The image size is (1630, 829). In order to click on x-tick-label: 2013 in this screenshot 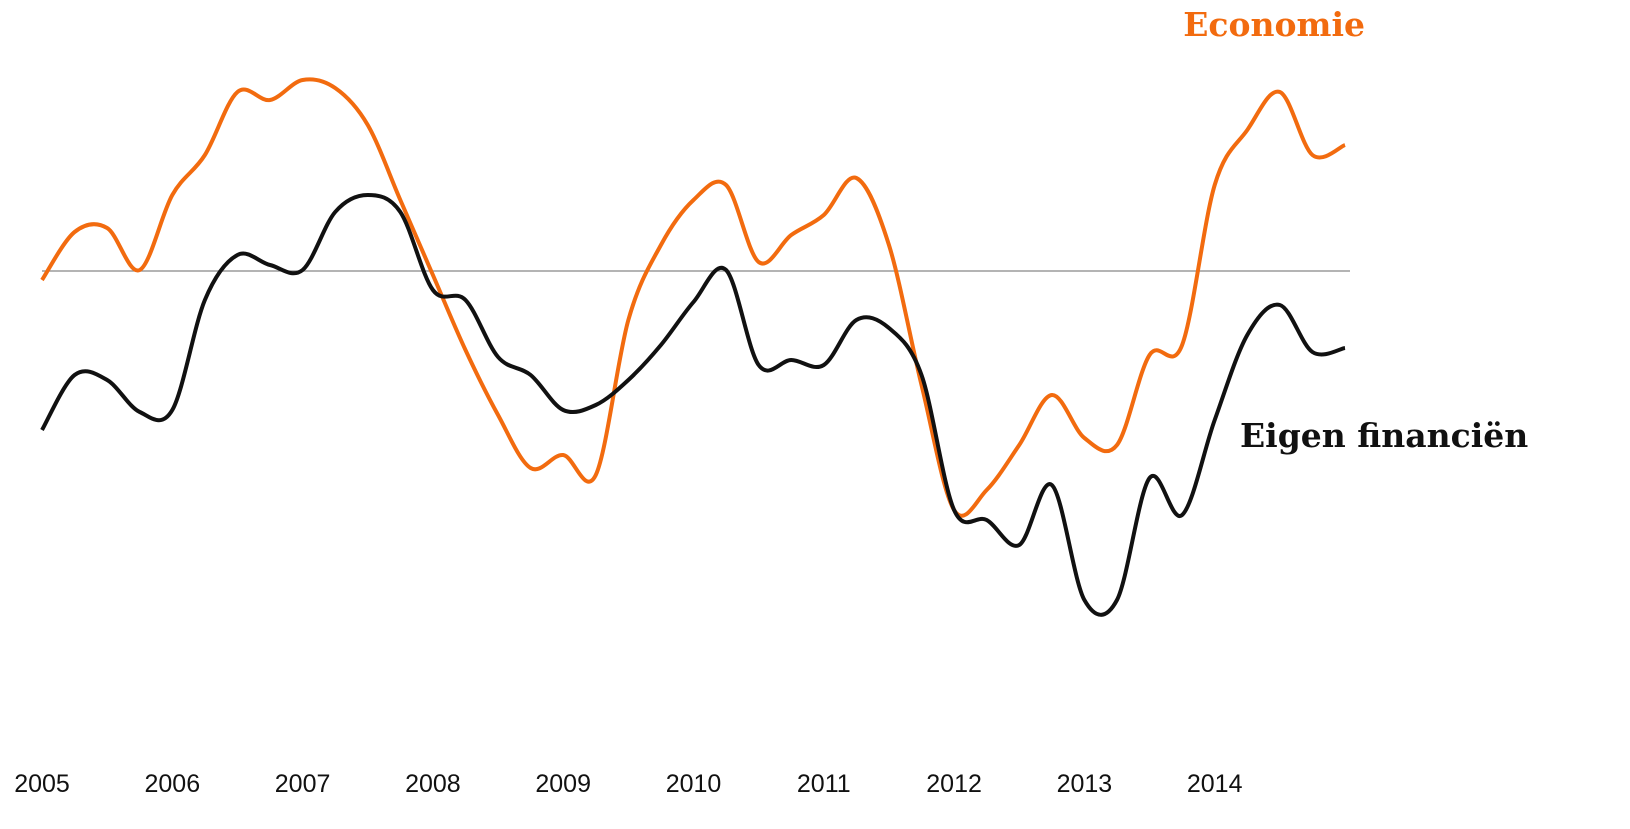, I will do `click(1085, 784)`.